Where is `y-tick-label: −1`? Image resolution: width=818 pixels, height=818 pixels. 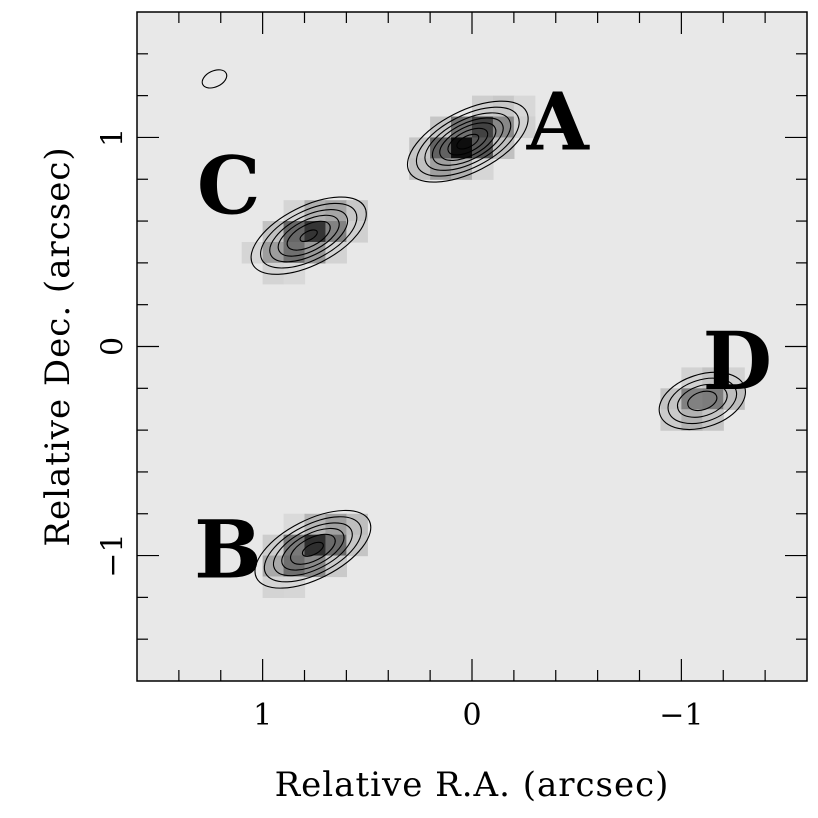
y-tick-label: −1 is located at coordinates (113, 555).